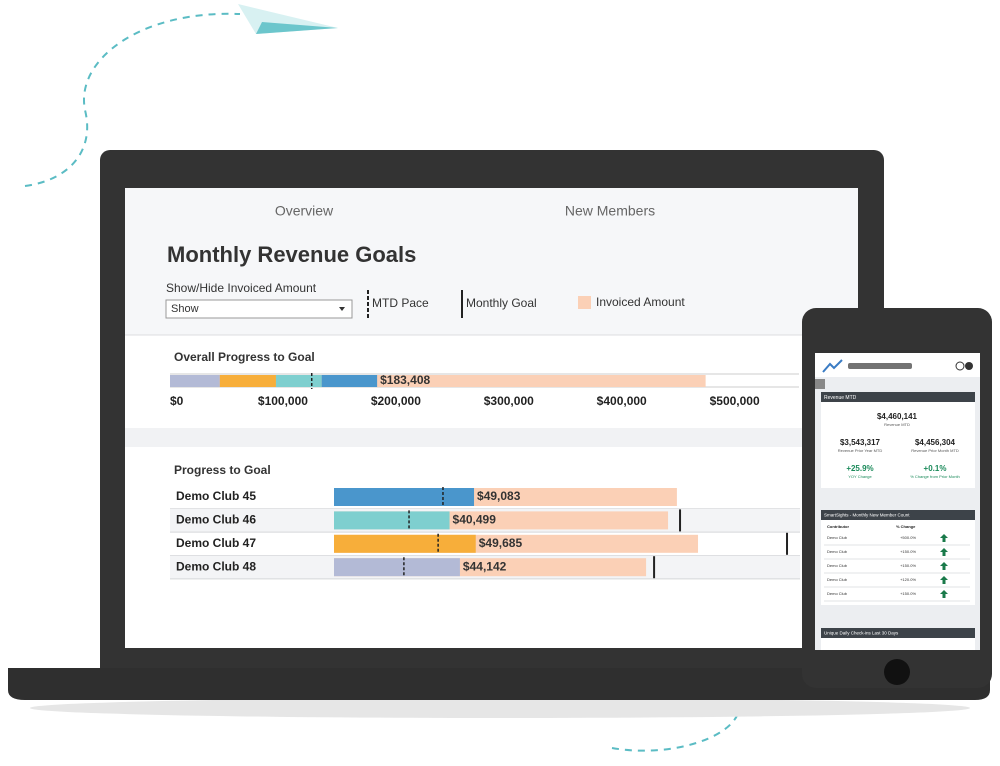 The width and height of the screenshot is (1000, 766). I want to click on spacer-band, so click(491, 437).